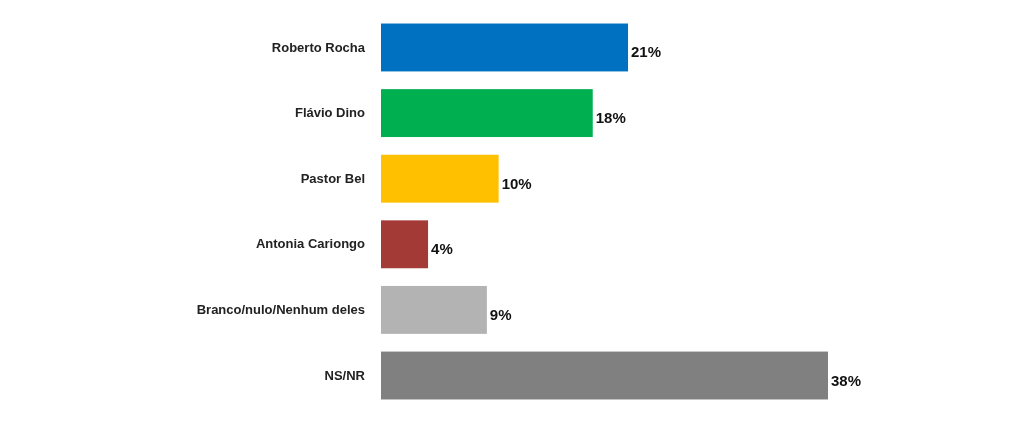  What do you see at coordinates (332, 178) in the screenshot?
I see `y-tick-label: Pastor Bel` at bounding box center [332, 178].